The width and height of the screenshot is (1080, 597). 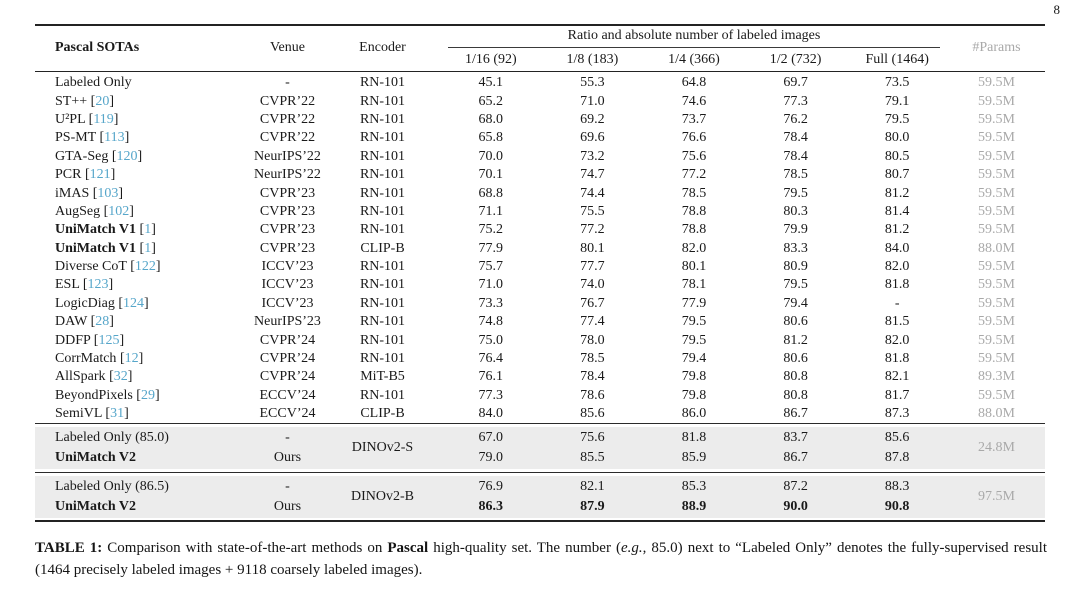 What do you see at coordinates (795, 395) in the screenshot?
I see `value-cell: 80.8` at bounding box center [795, 395].